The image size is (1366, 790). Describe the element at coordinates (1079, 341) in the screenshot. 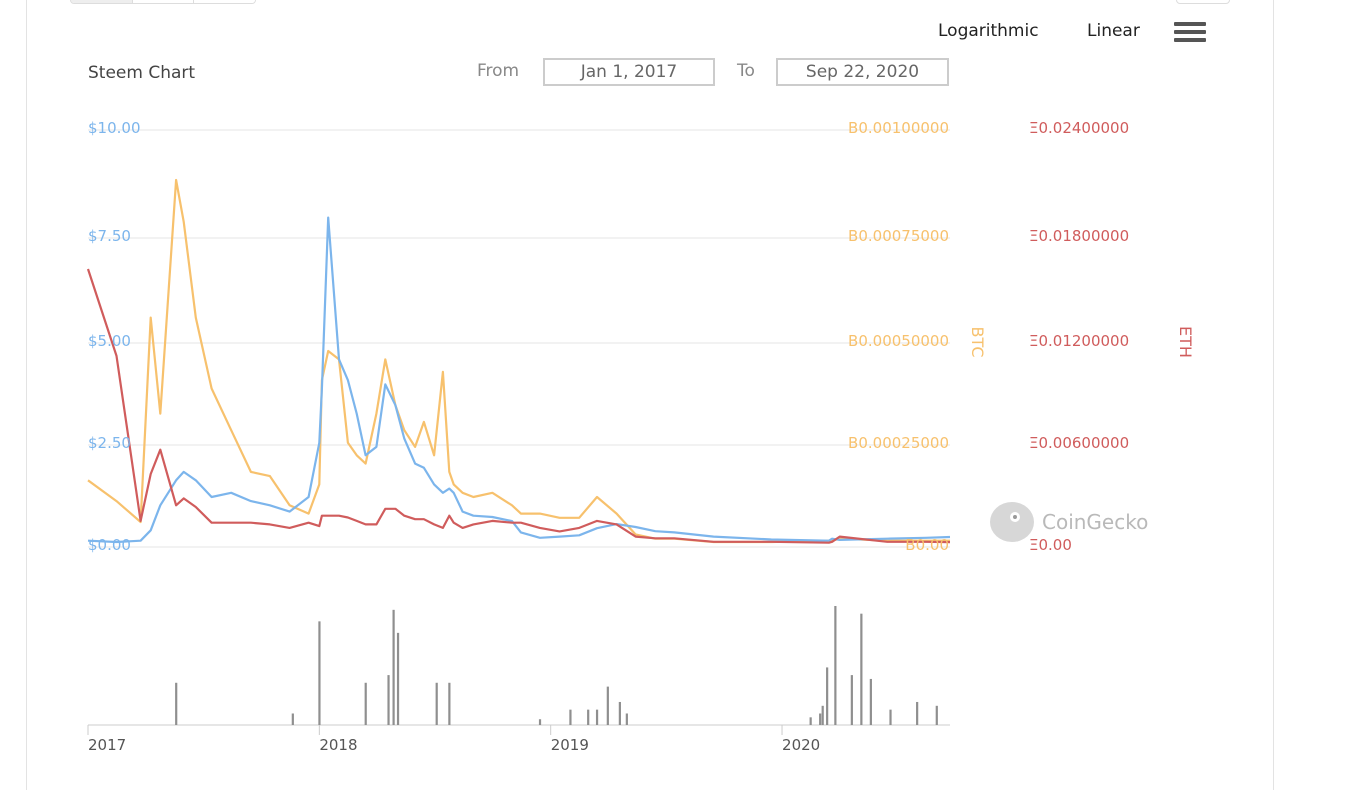

I see `y-tick-label-eth: Ξ0.01200000` at that location.